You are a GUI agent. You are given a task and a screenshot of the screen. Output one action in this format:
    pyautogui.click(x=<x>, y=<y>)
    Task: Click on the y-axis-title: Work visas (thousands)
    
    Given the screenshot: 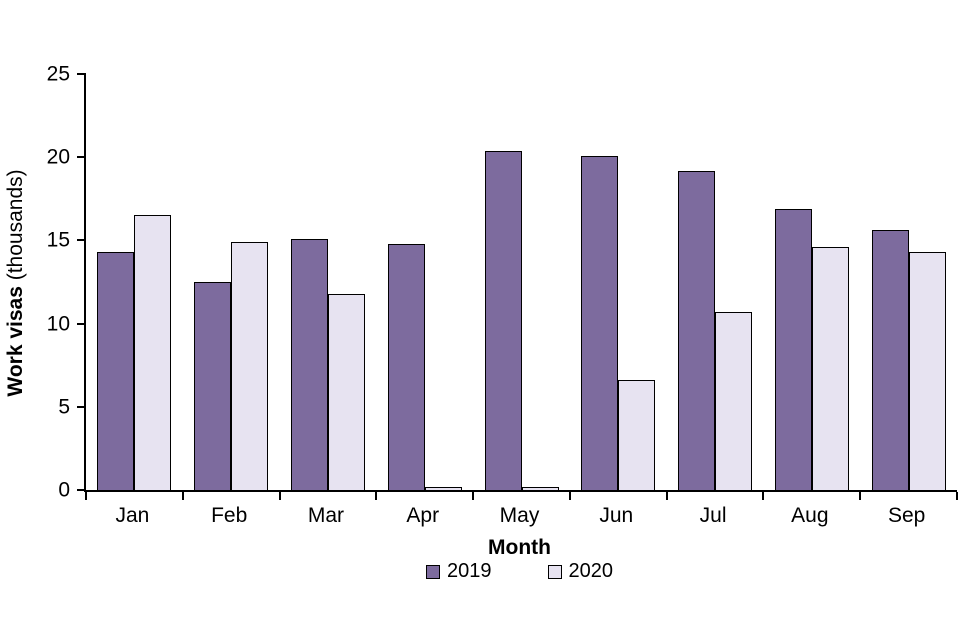 What is the action you would take?
    pyautogui.click(x=16, y=282)
    